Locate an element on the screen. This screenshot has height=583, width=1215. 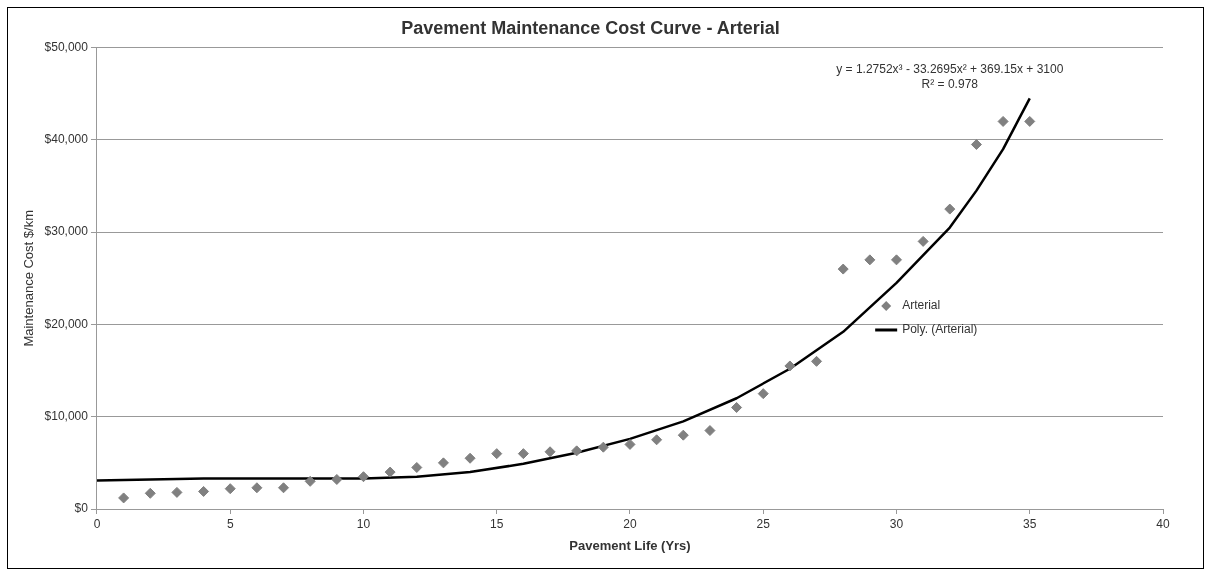
x-tick-label: 40 is located at coordinates (1163, 523).